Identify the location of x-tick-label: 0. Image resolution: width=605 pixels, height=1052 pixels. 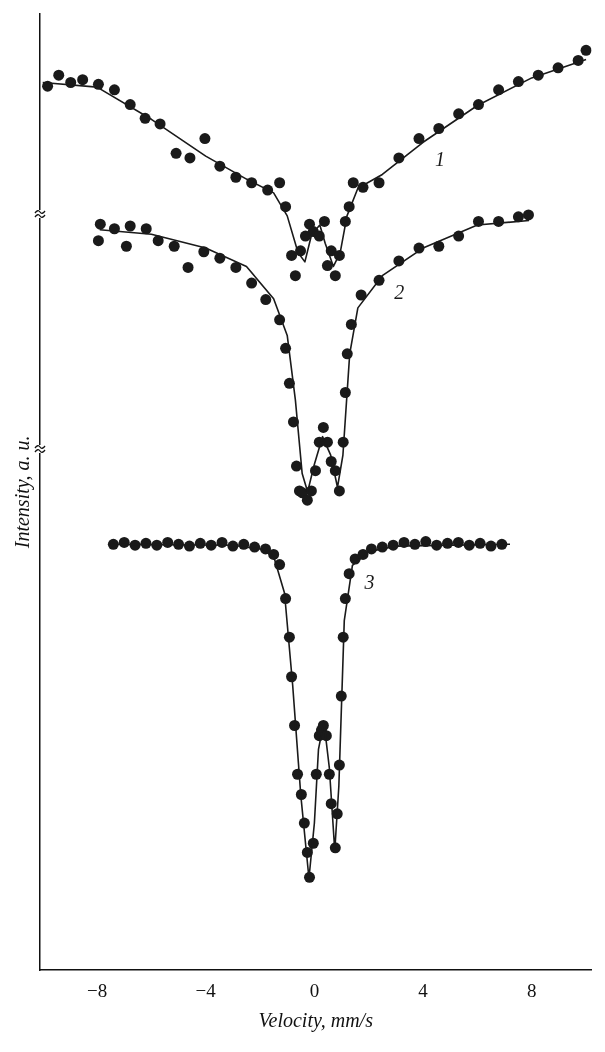
(314, 990).